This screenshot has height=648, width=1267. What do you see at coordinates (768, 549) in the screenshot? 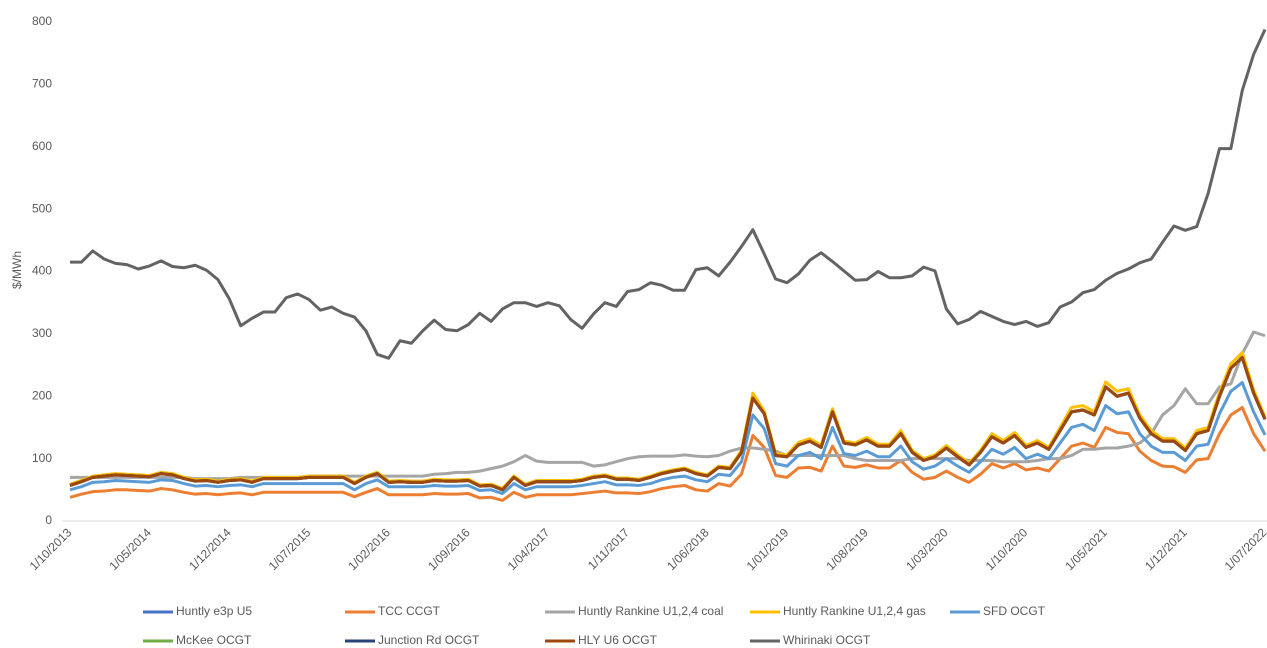
I see `x-tick-label: 1/01/2019` at bounding box center [768, 549].